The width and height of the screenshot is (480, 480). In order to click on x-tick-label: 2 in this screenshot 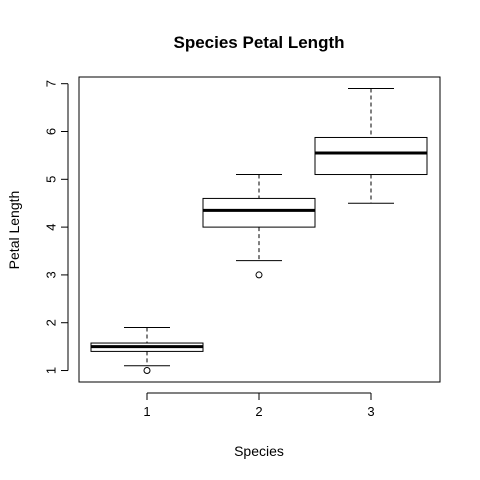, I will do `click(258, 411)`.